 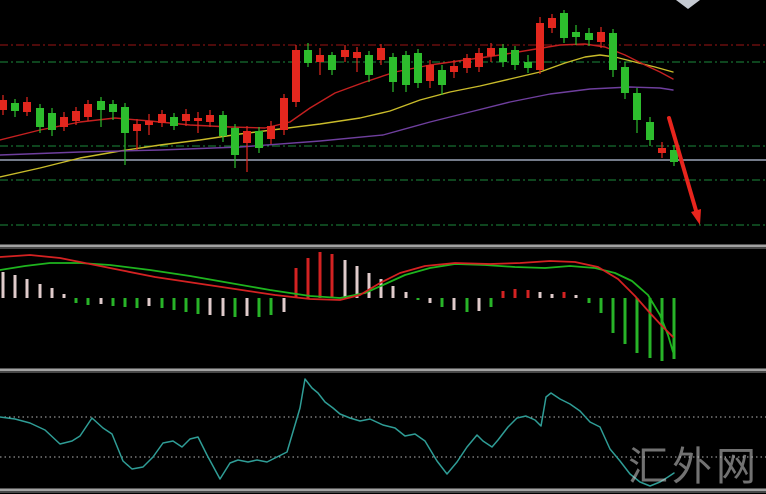 What do you see at coordinates (688, 4) in the screenshot?
I see `scroll-marker-icon` at bounding box center [688, 4].